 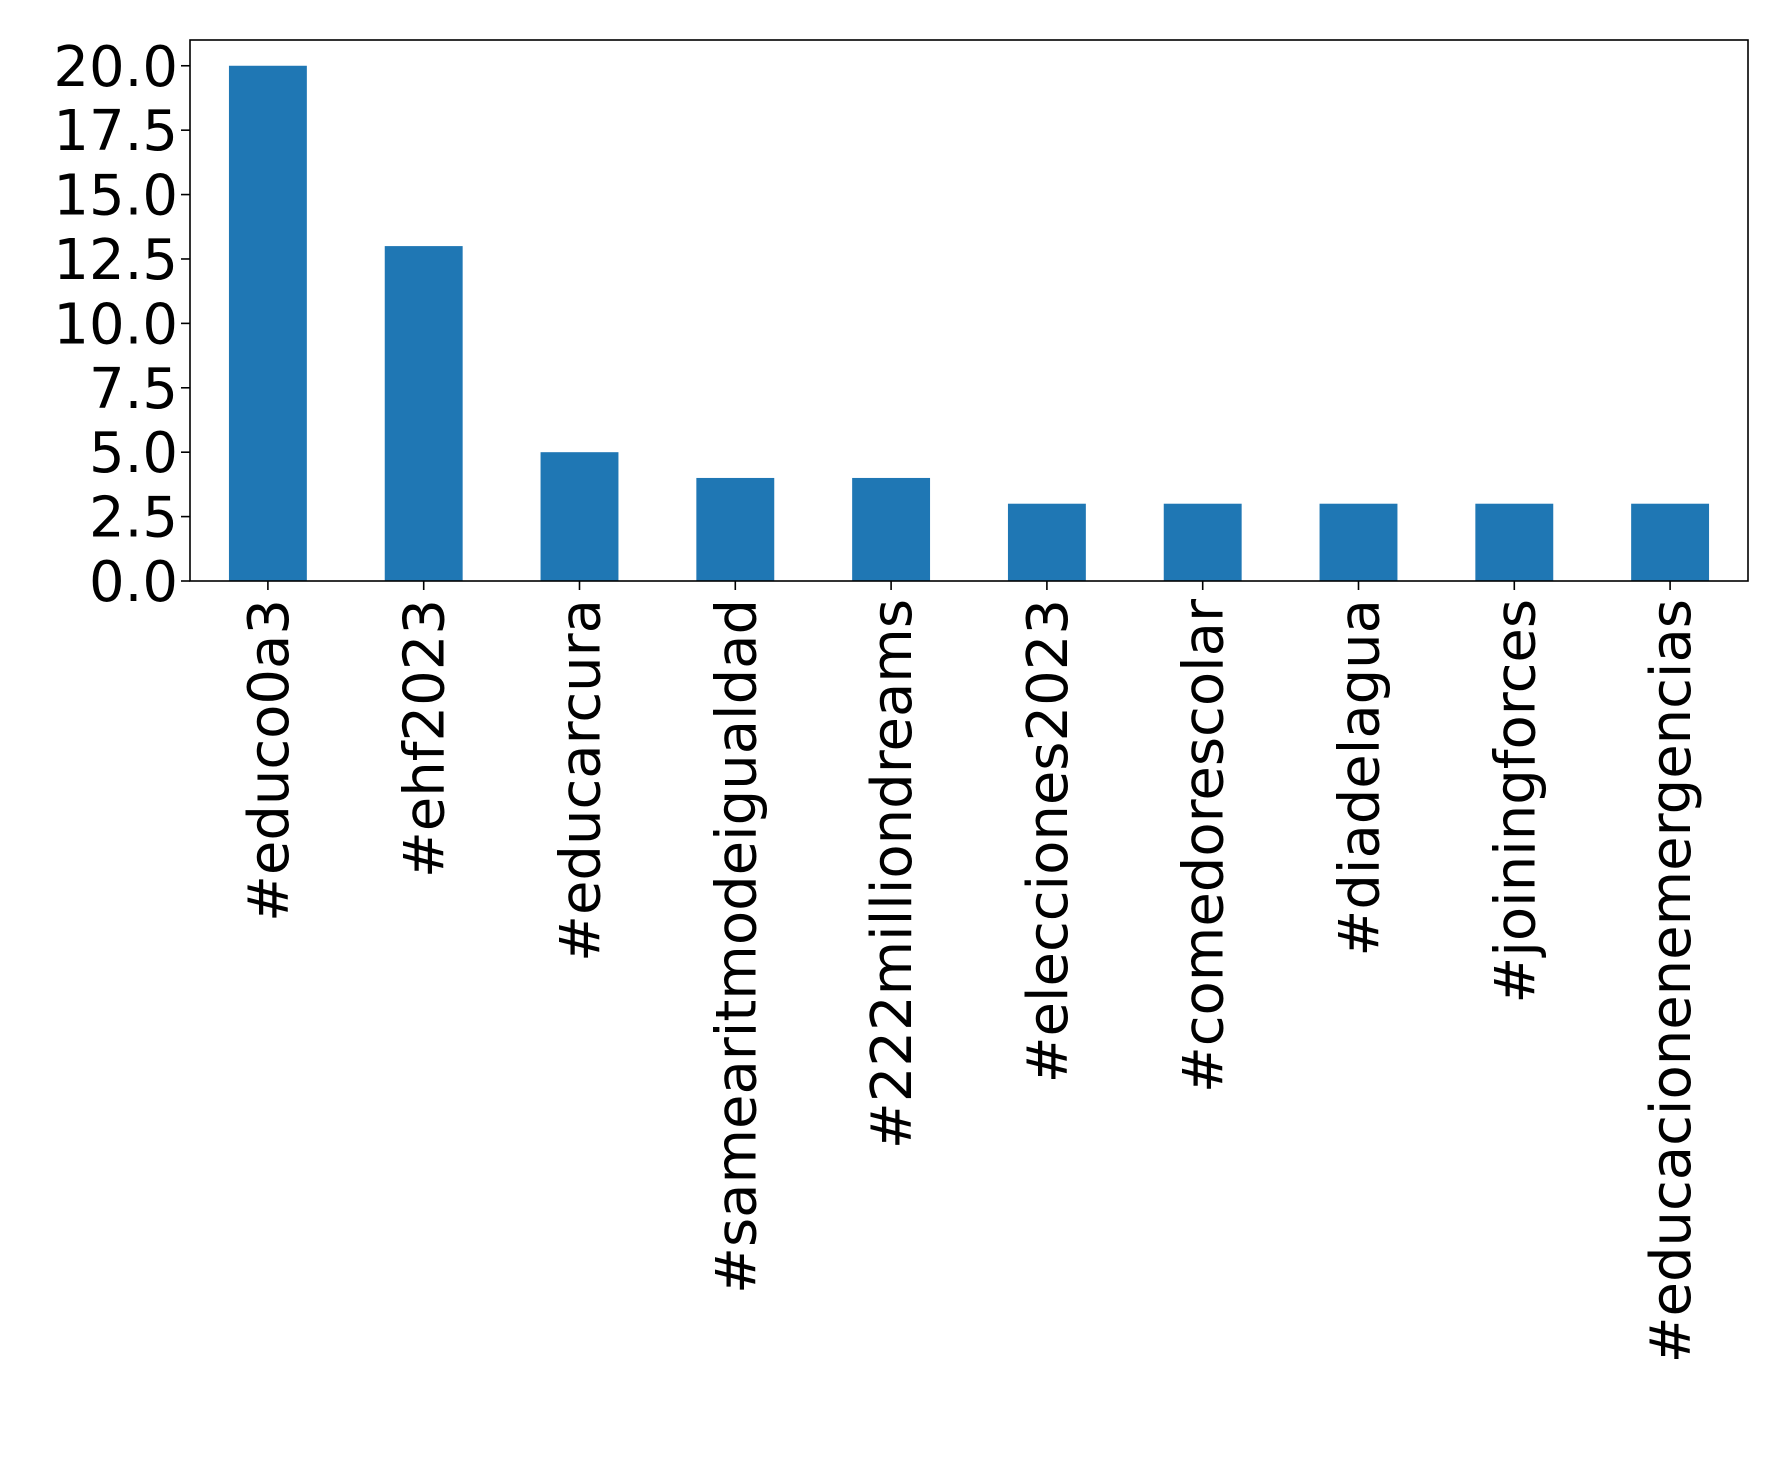 I want to click on x-tick-label: #samearitmodeigualdad, so click(x=736, y=946).